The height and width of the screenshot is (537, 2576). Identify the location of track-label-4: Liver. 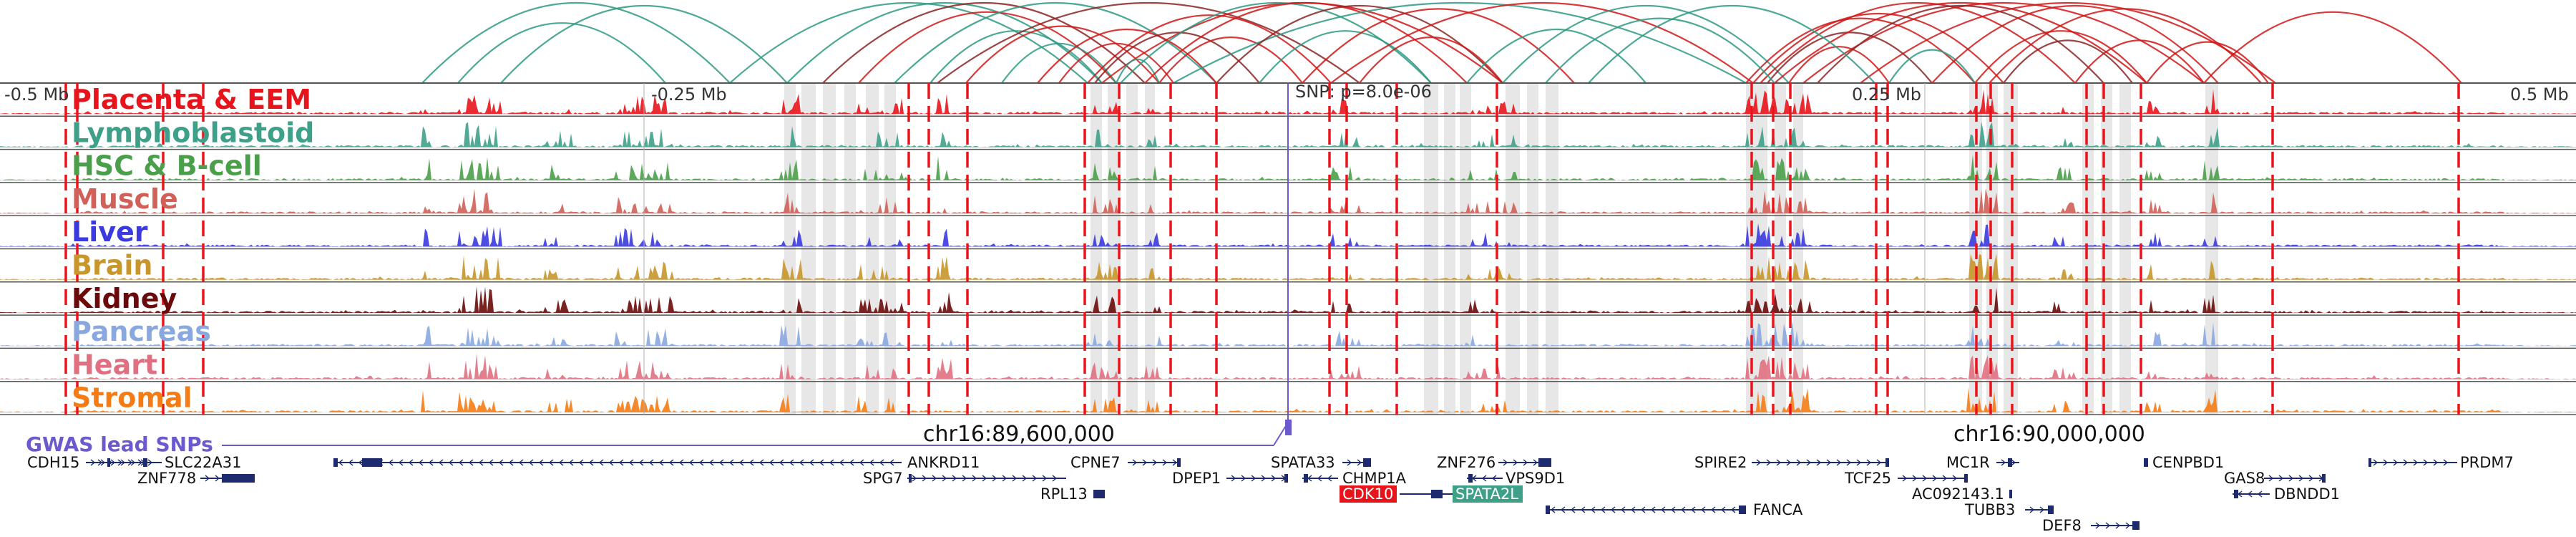
(110, 232).